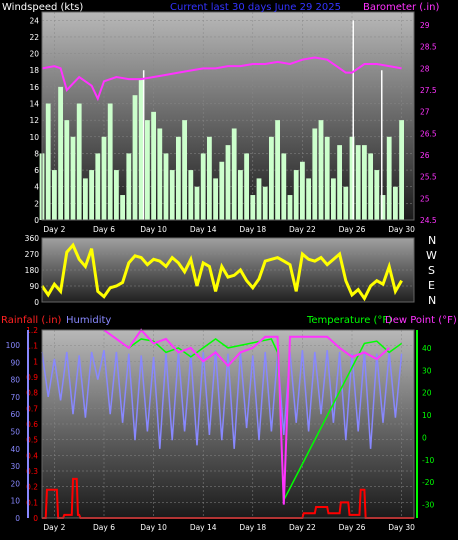  I want to click on barometer-tick-label: 27.5, so click(428, 90).